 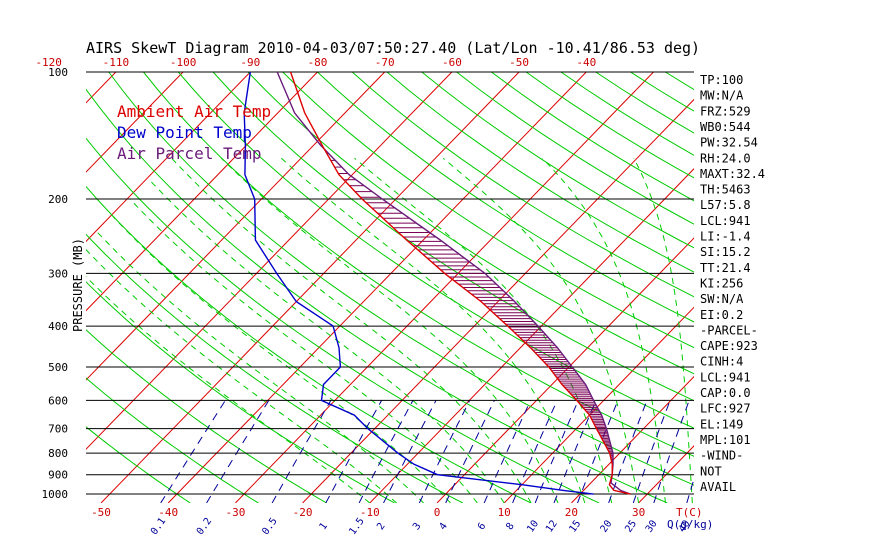 What do you see at coordinates (381, 526) in the screenshot?
I see `mixing-ratio-tick-label: 2` at bounding box center [381, 526].